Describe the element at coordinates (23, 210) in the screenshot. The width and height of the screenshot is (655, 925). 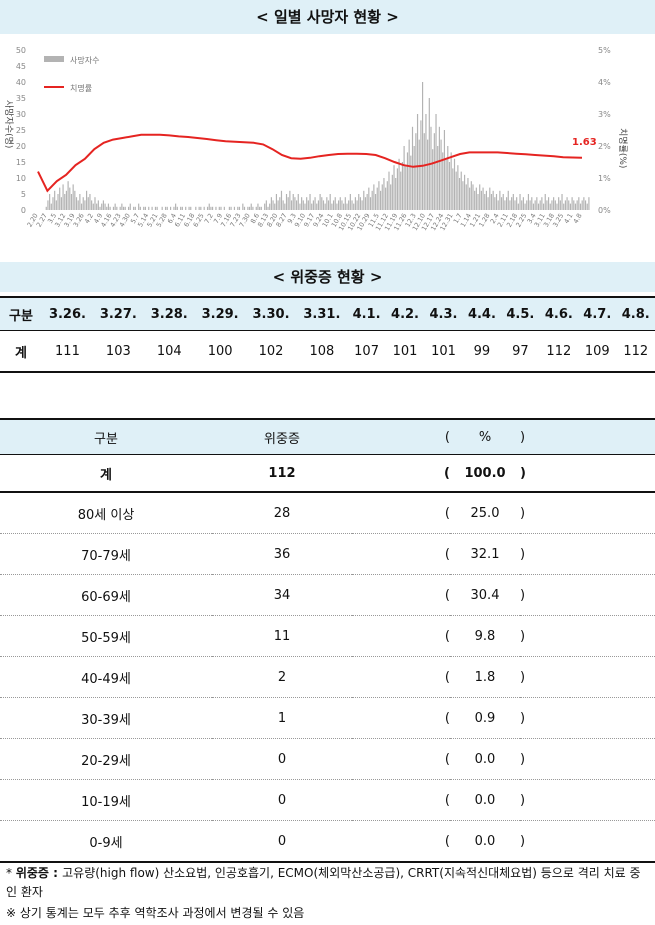
I see `left-tick-label: 0` at that location.